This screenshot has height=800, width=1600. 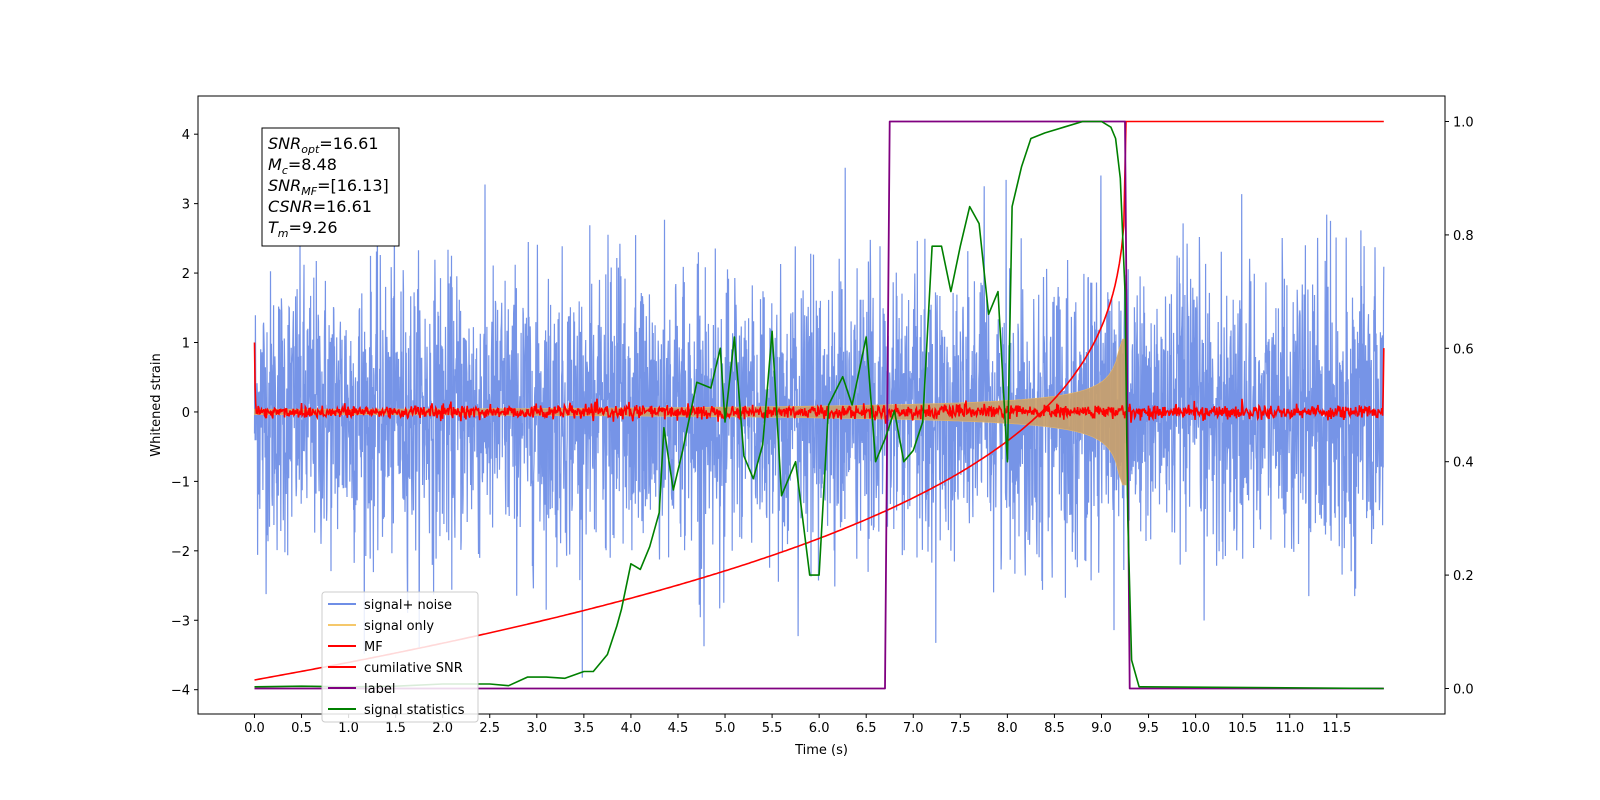 I want to click on y-tick-label: −1, so click(x=180, y=482).